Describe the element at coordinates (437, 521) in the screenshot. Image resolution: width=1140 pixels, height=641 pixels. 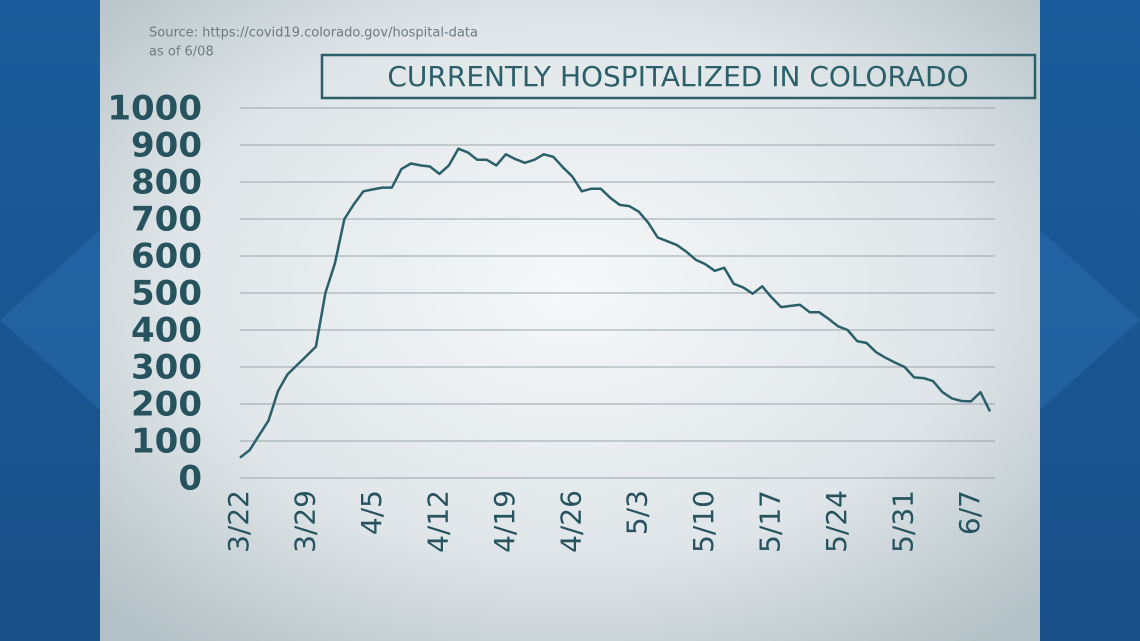
I see `x-tick-label: 4/12` at that location.